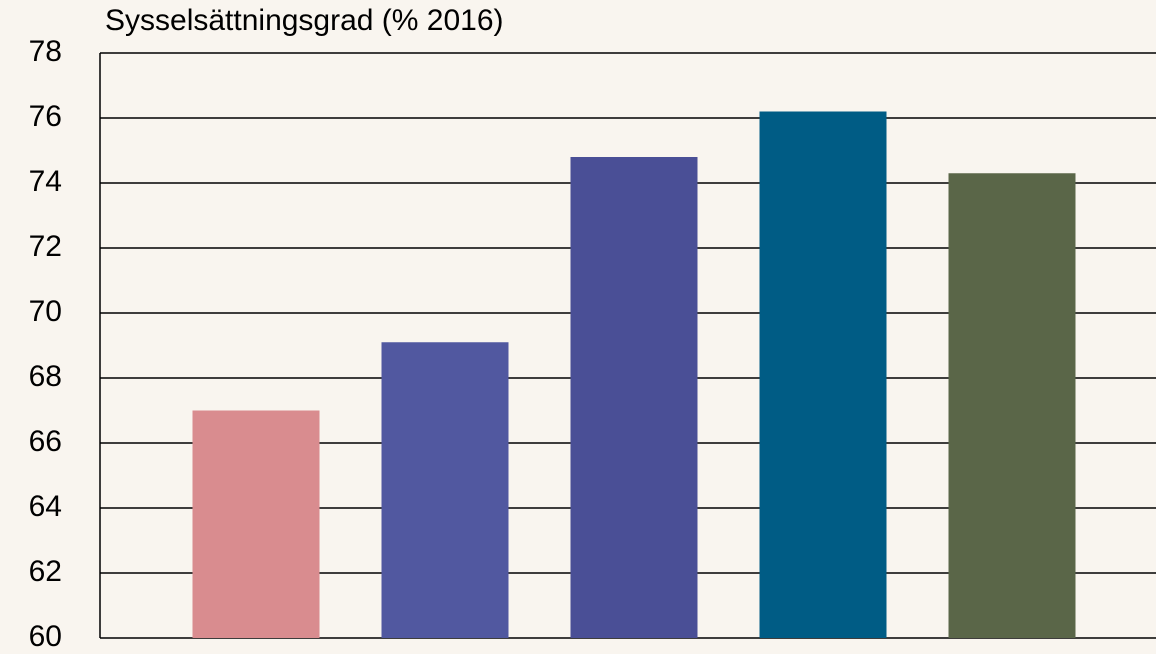 The height and width of the screenshot is (654, 1156). What do you see at coordinates (45, 181) in the screenshot?
I see `y-tick-label: 74` at bounding box center [45, 181].